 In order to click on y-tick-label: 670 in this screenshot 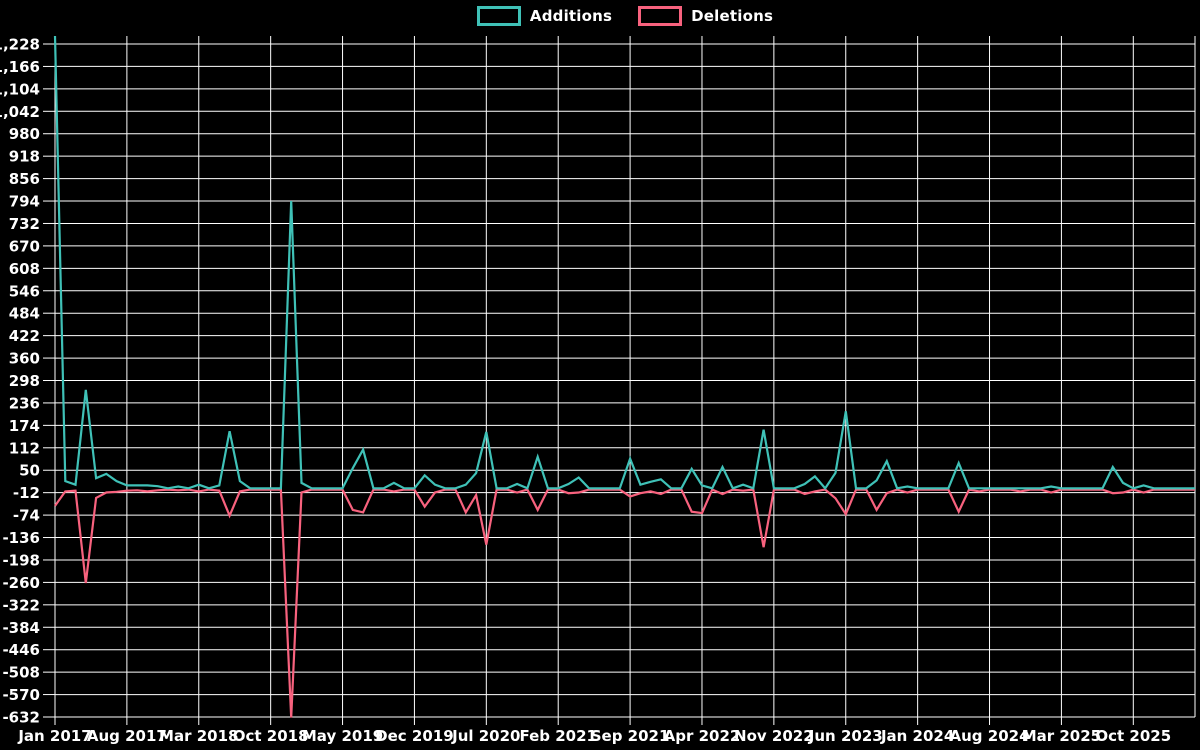, I will do `click(24, 246)`.